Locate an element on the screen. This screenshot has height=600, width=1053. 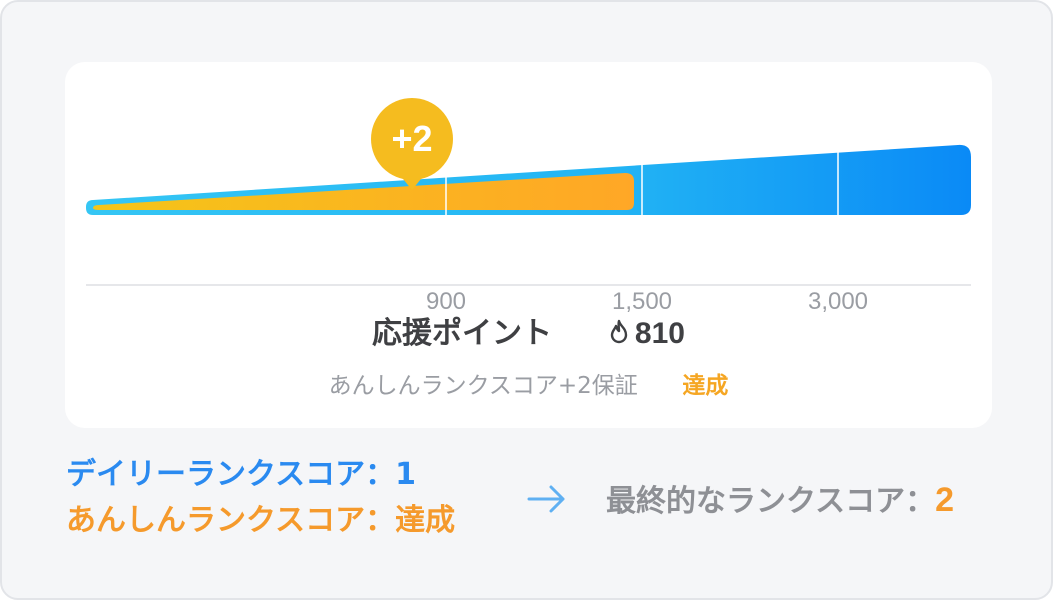
tick-label-1500: 1,500 is located at coordinates (642, 301).